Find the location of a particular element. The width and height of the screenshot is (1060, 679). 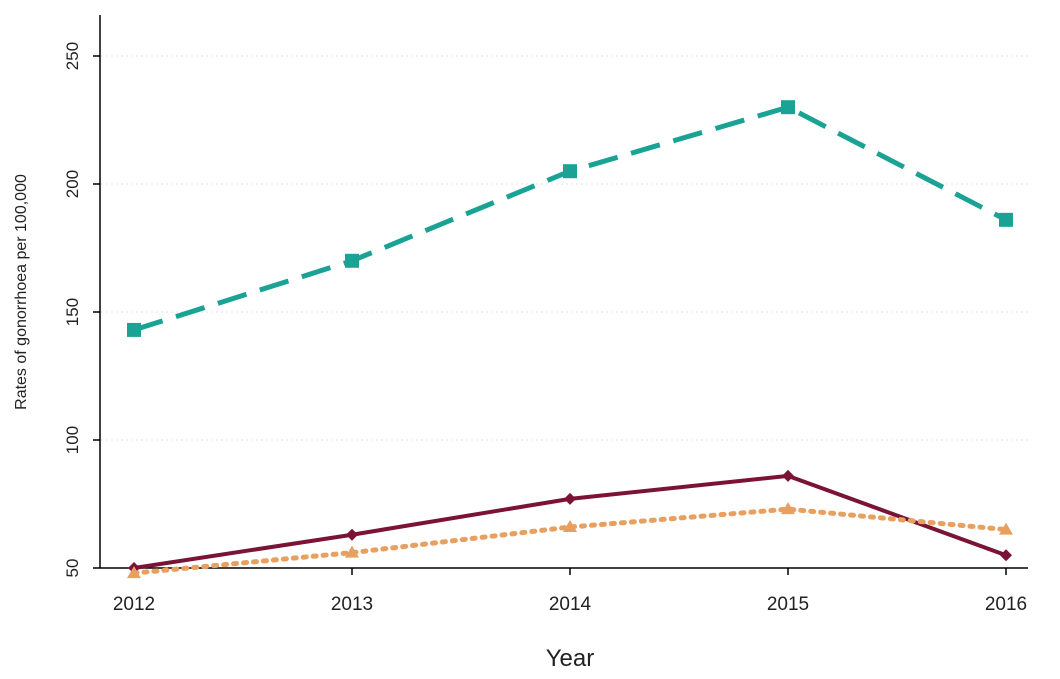

y-tick-label: 50 is located at coordinates (72, 568).